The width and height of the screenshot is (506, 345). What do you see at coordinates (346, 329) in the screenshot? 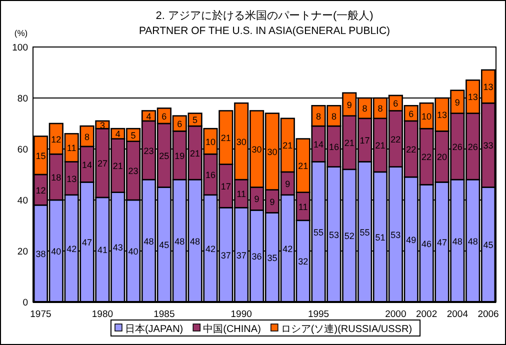
I see `legend-label: ロシア(ソ連)(RUSSIA/USSR)` at bounding box center [346, 329].